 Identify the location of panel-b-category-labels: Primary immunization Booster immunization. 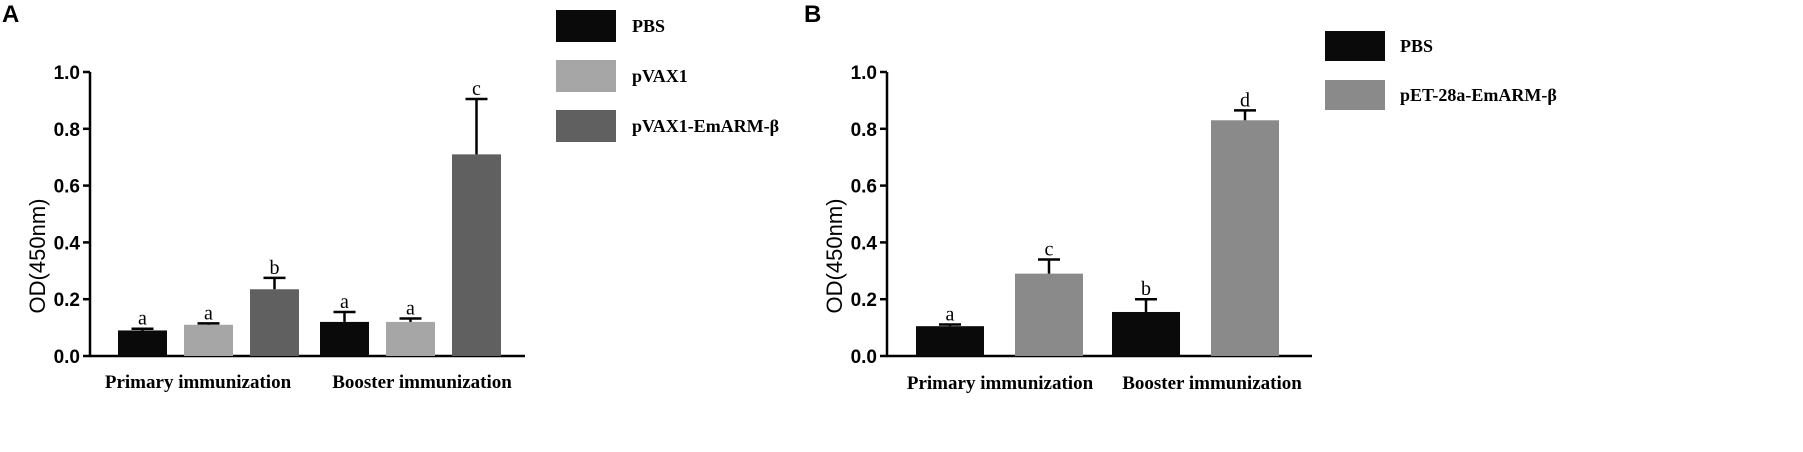
(1104, 383).